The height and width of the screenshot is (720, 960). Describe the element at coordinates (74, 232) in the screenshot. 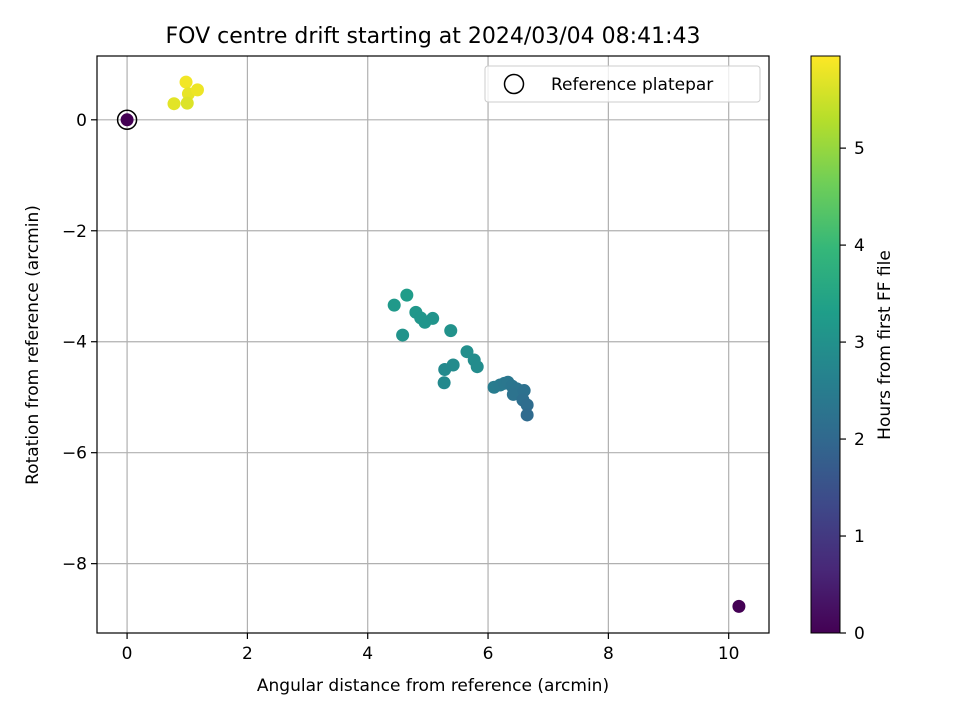

I see `y-tick-label: −2` at that location.